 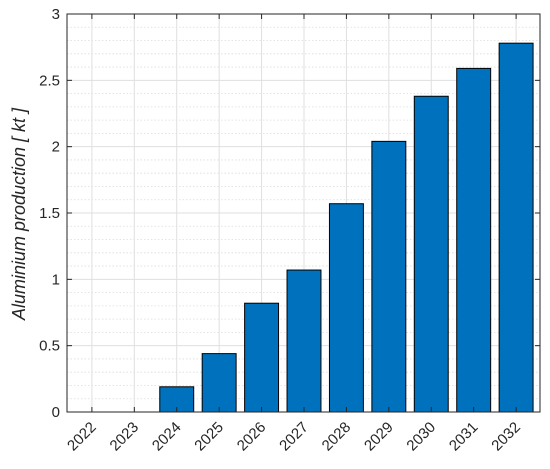 I want to click on x-tick-label-2031: 2031, so click(x=464, y=437).